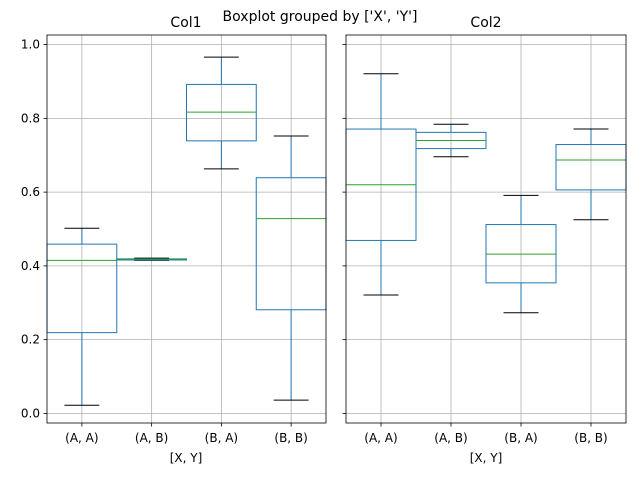  What do you see at coordinates (30, 45) in the screenshot?
I see `y-tick-label: 1.0` at bounding box center [30, 45].